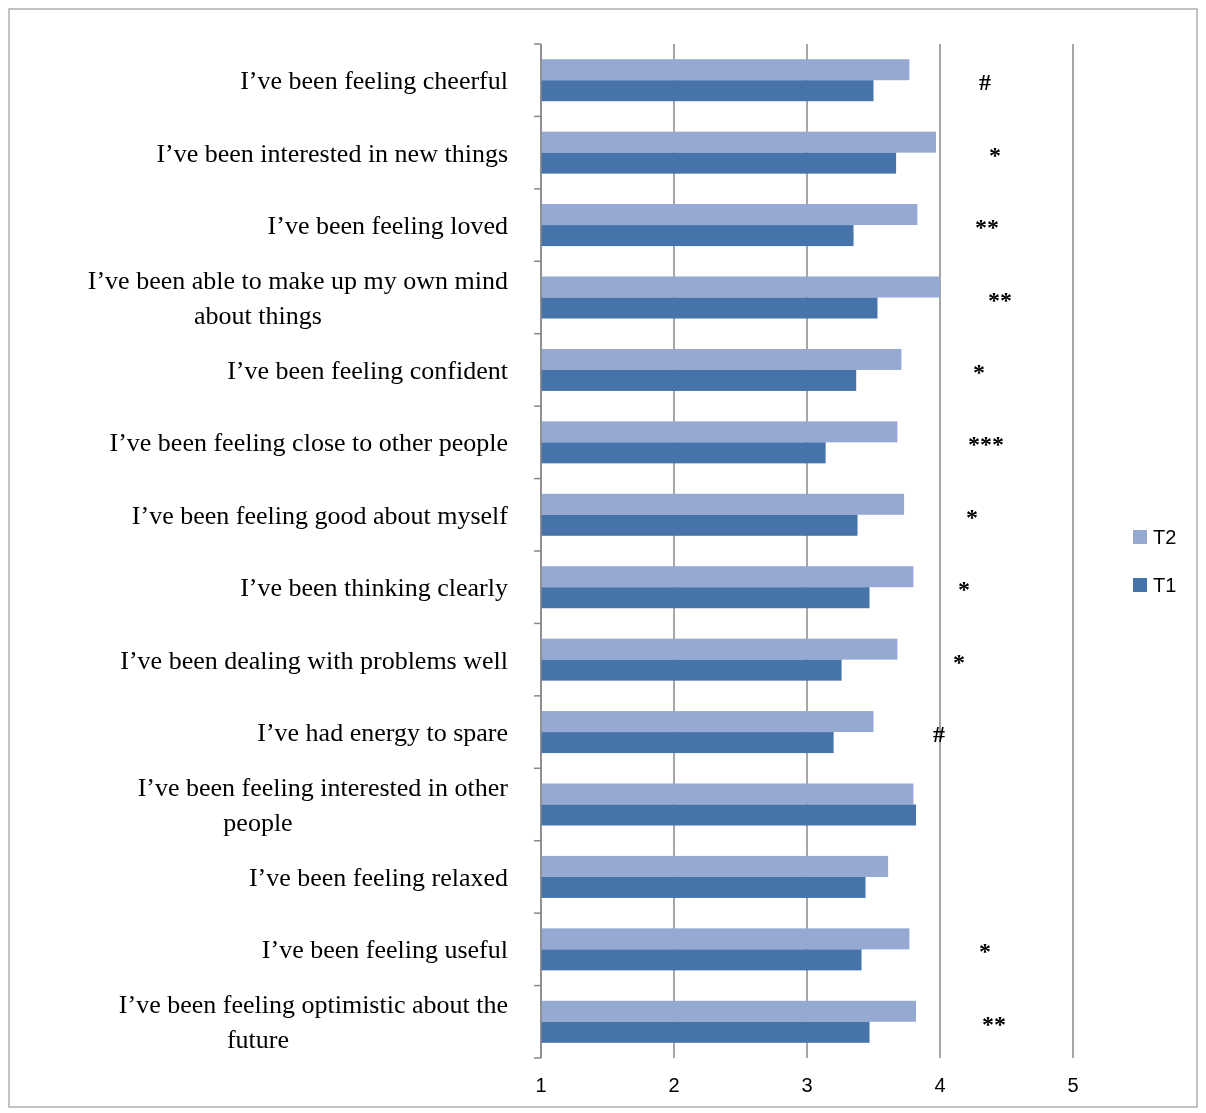  I want to click on y-tick-label: I’ve been thinking clearly, so click(374, 588).